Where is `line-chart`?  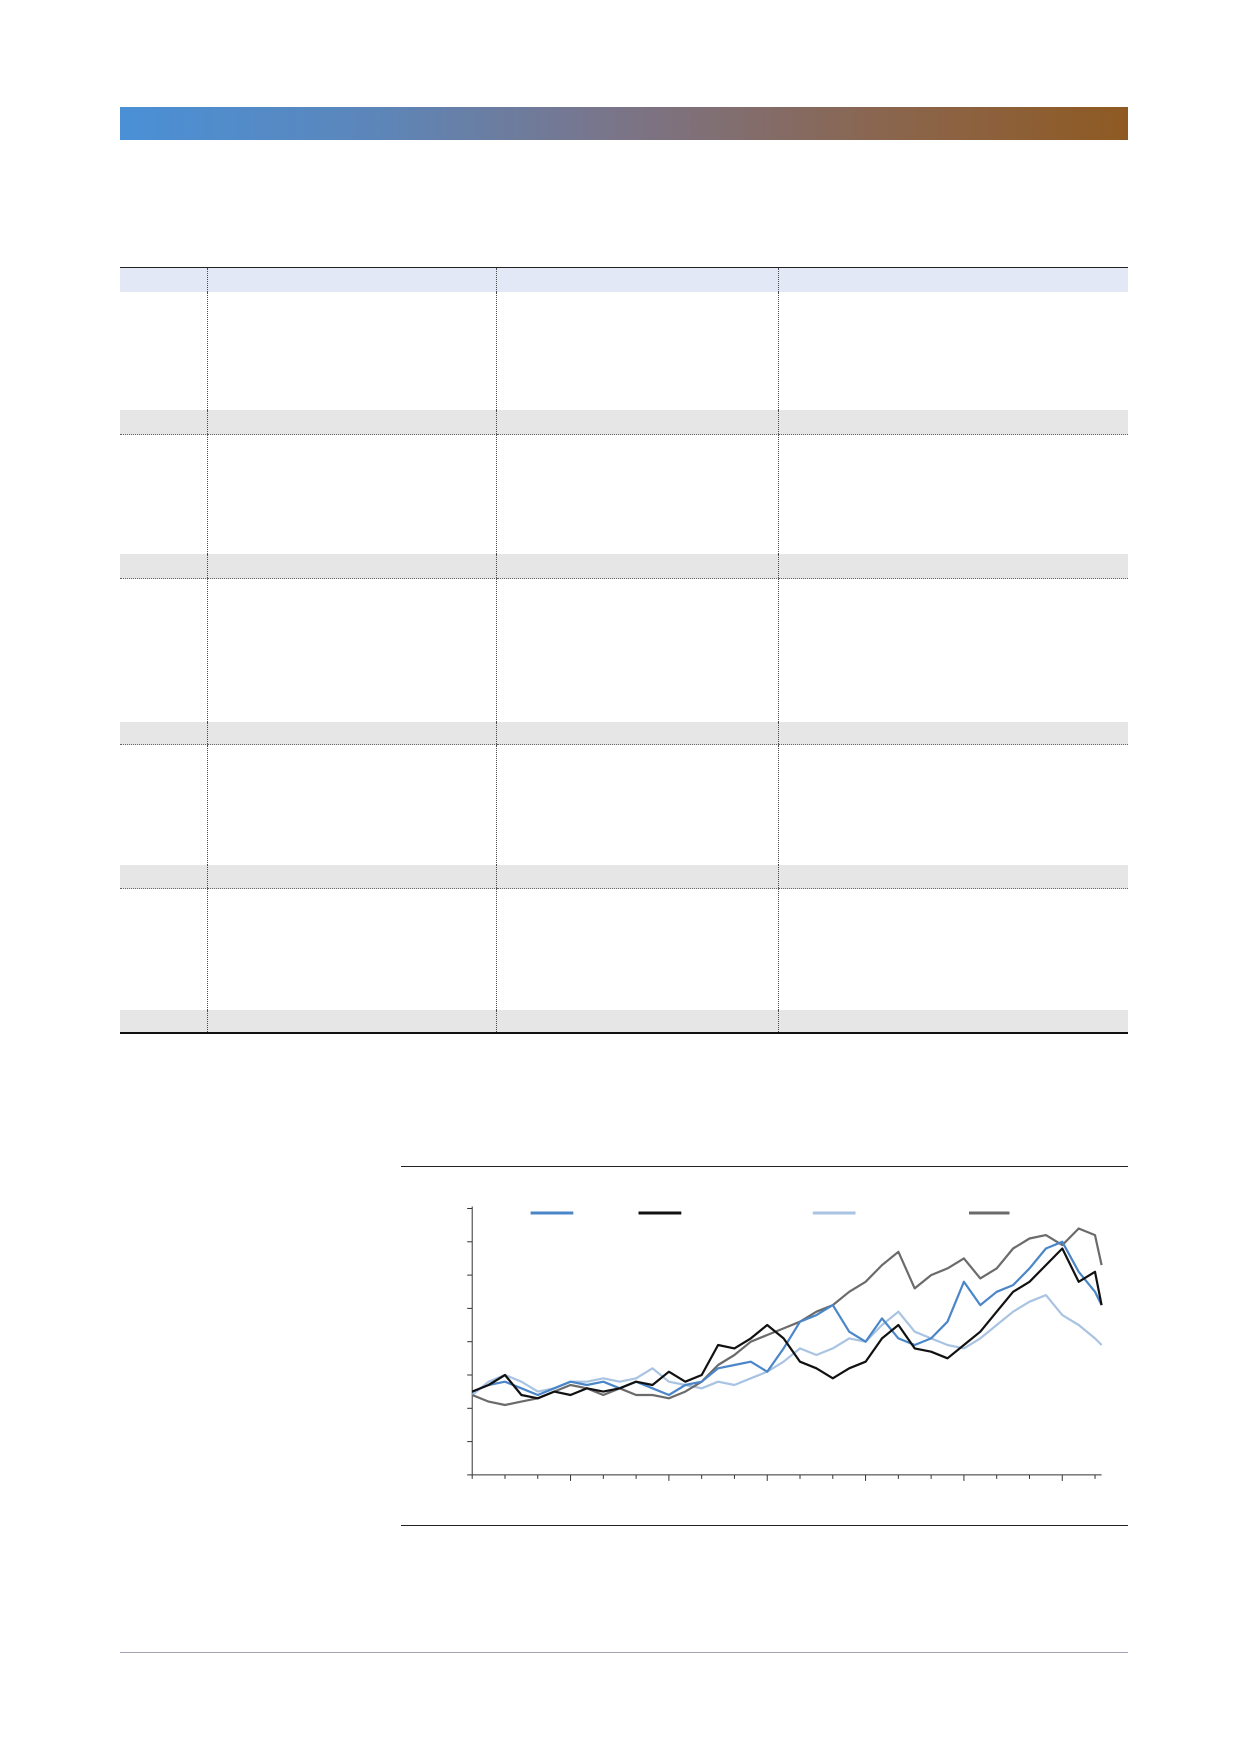
line-chart is located at coordinates (785, 1343).